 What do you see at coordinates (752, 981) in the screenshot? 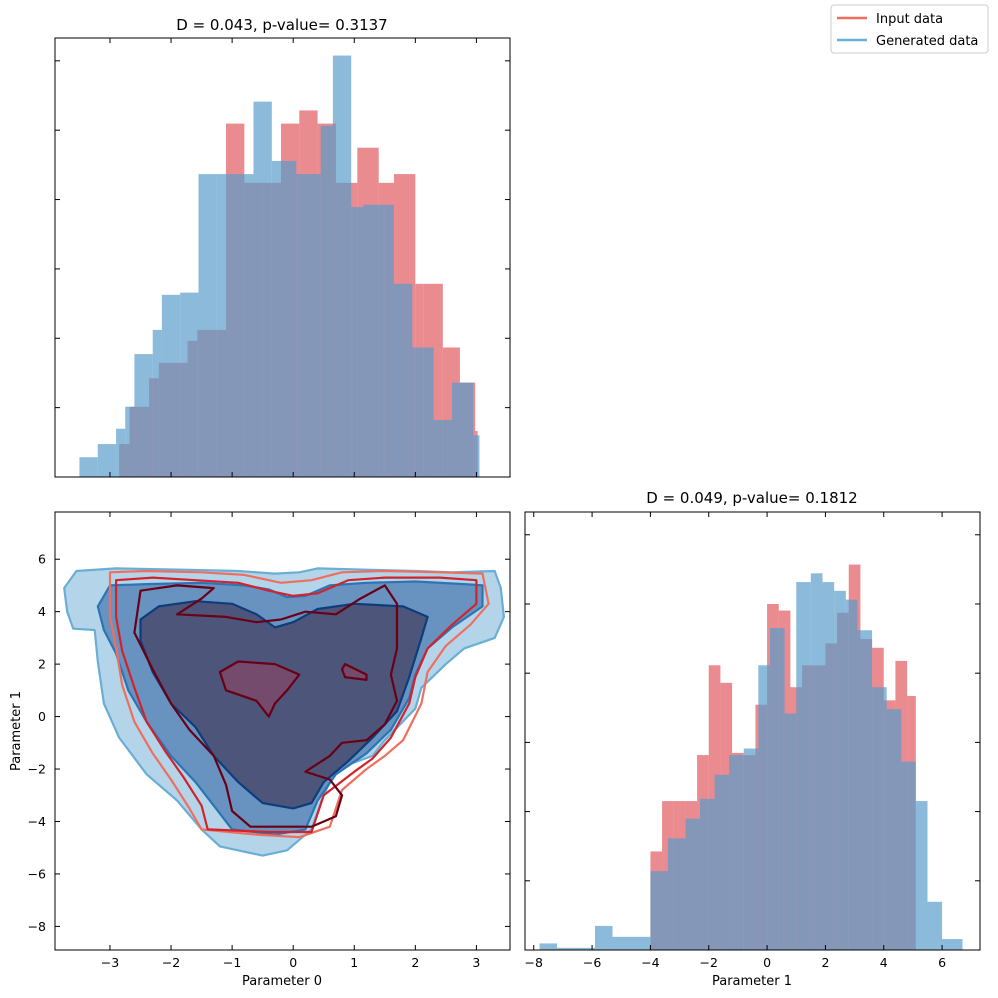
I see `x-axis-label: Parameter 1` at bounding box center [752, 981].